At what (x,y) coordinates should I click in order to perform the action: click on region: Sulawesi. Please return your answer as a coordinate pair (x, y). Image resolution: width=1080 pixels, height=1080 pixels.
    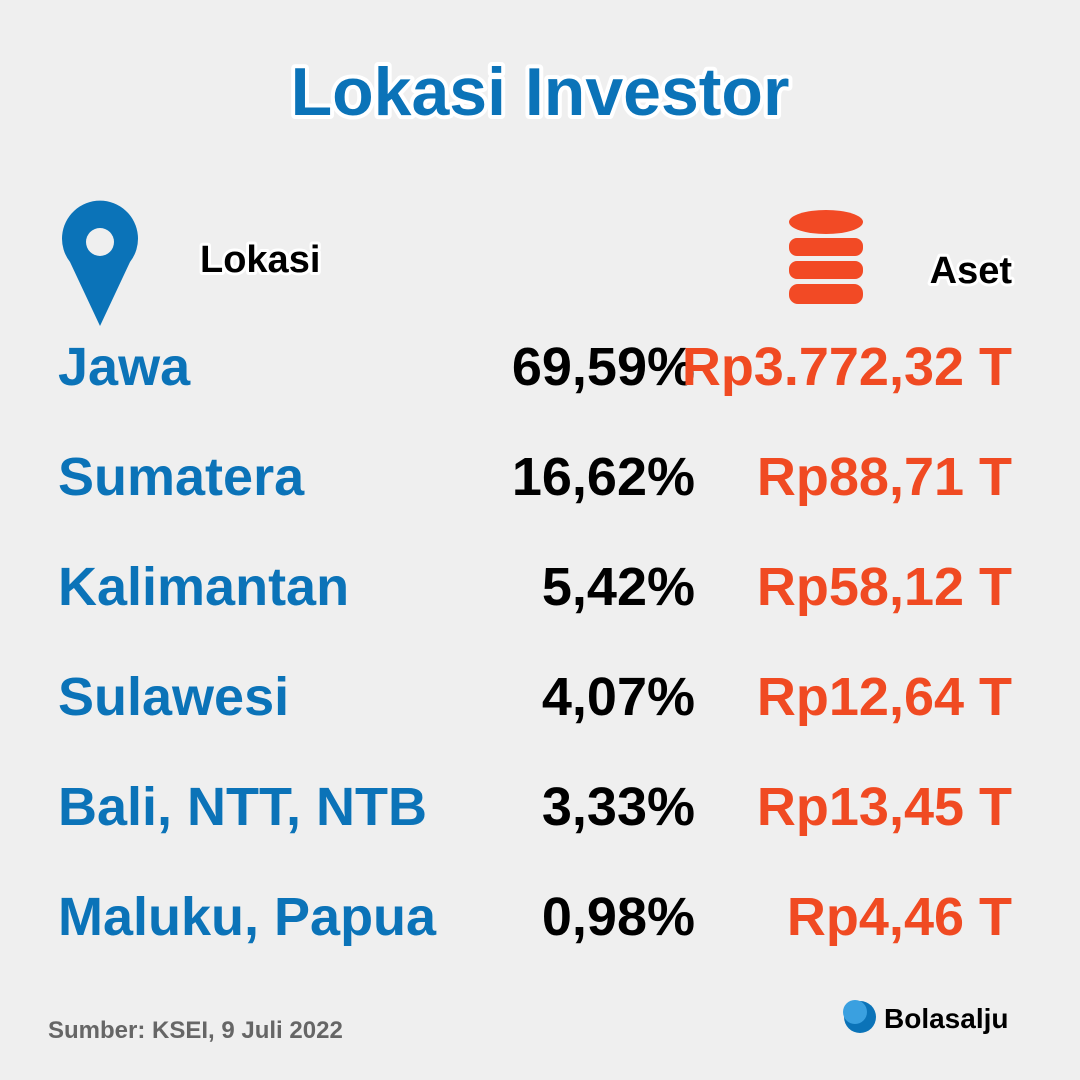
    Looking at the image, I should click on (173, 697).